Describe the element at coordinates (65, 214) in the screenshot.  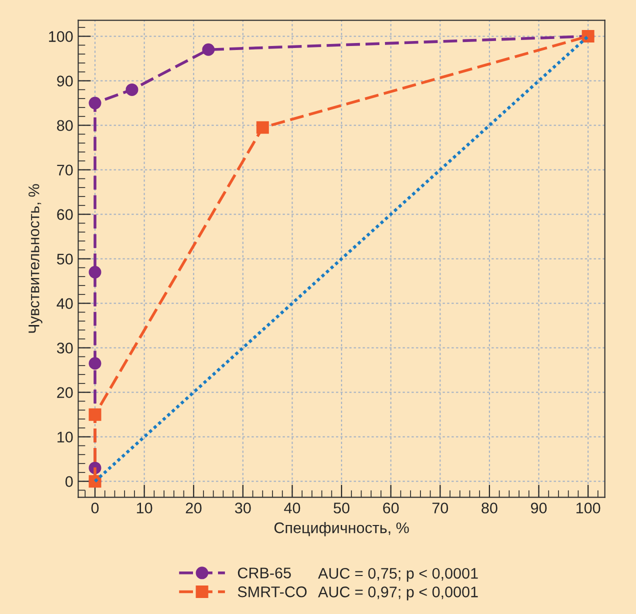
I see `y-tick-label: 60` at that location.